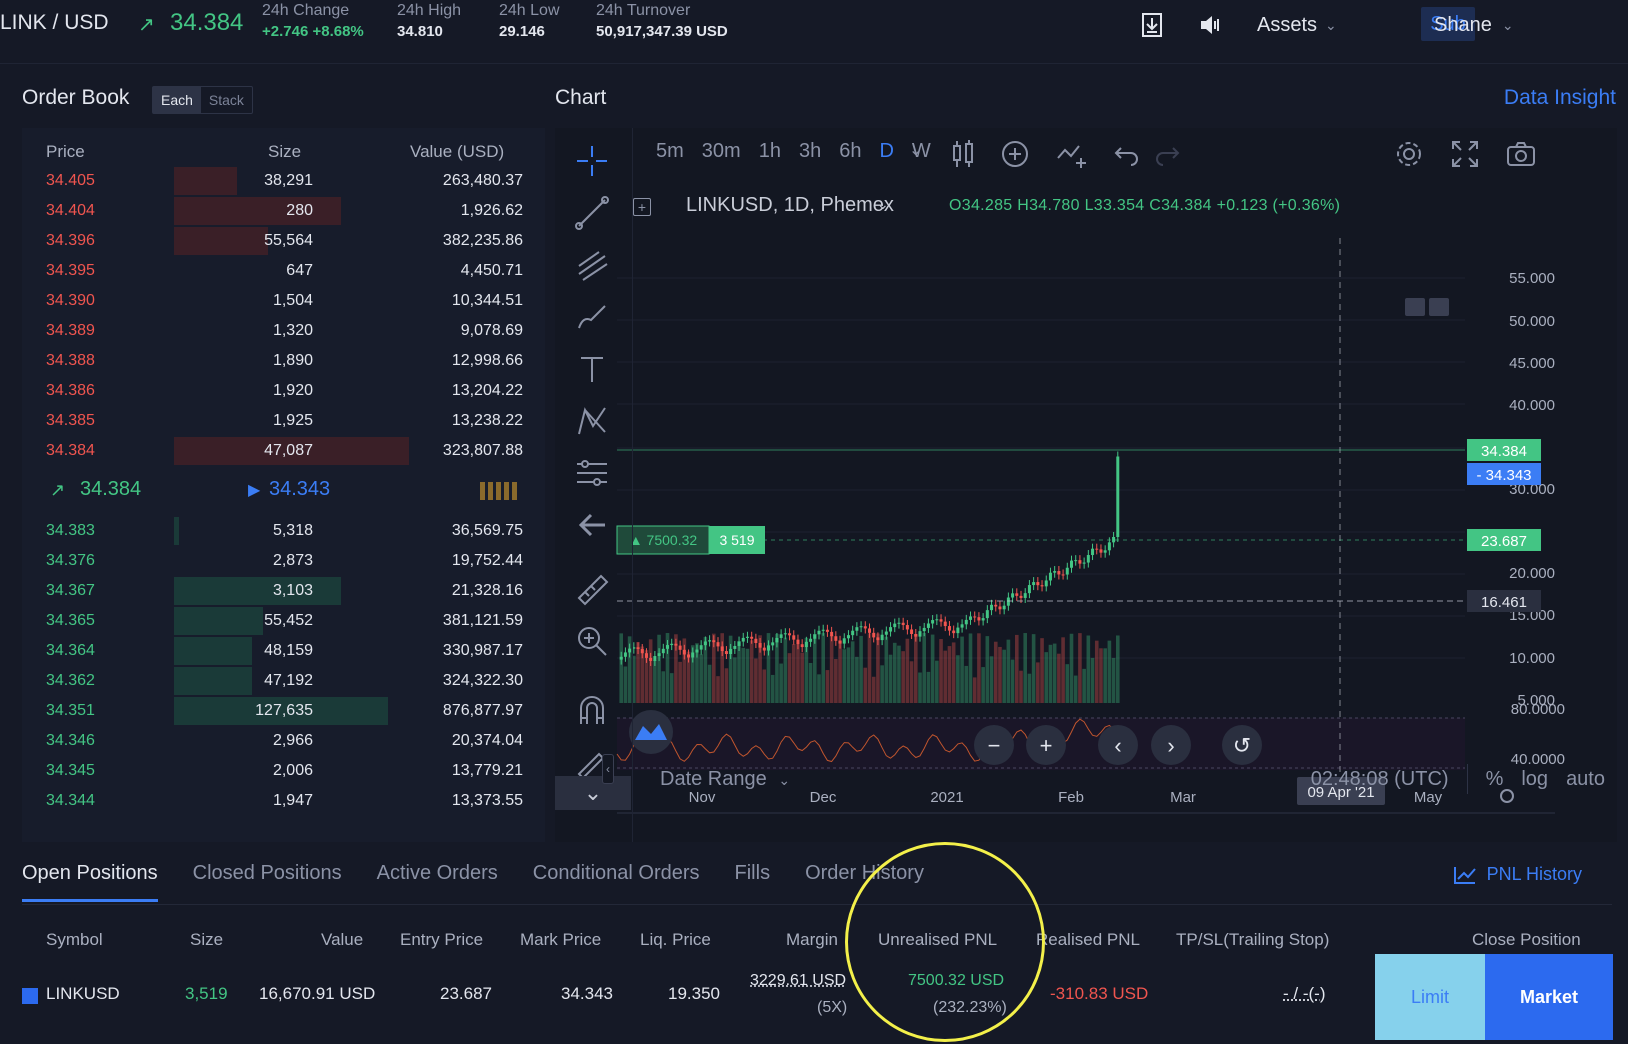  I want to click on pnl-history-link: PNL History, so click(1517, 874).